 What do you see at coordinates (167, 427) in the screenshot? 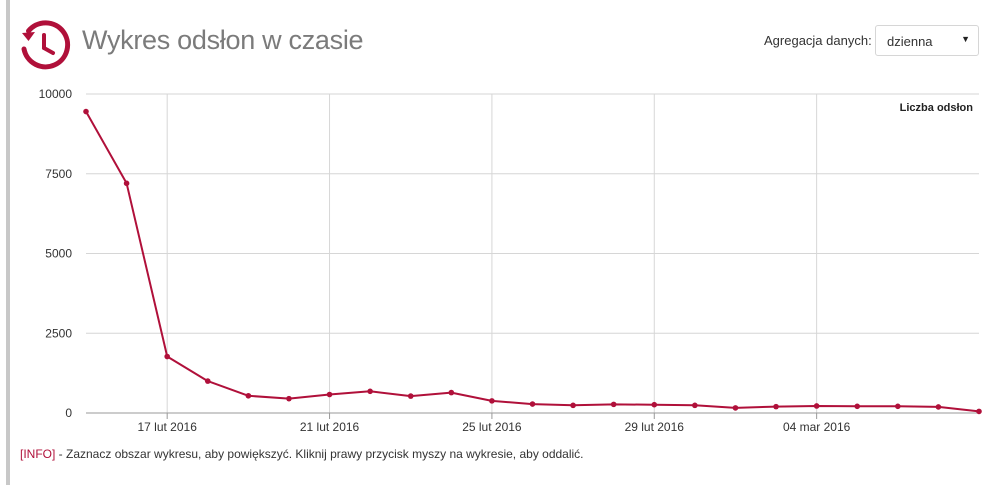
I see `x-tick-label: 17 lut 2016` at bounding box center [167, 427].